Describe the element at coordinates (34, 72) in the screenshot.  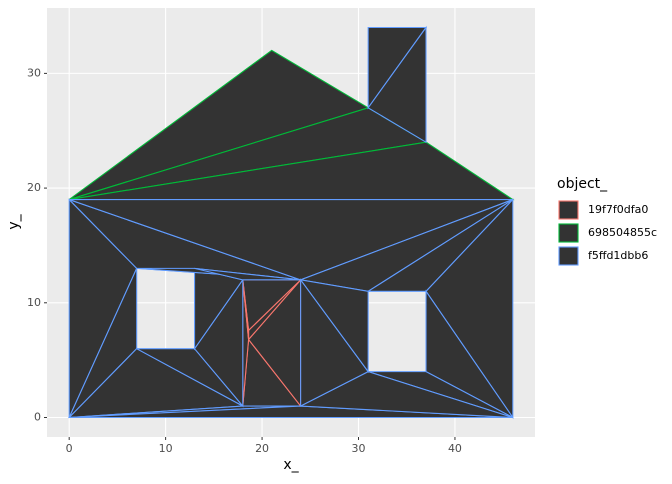
I see `y-tick-label: 30` at that location.